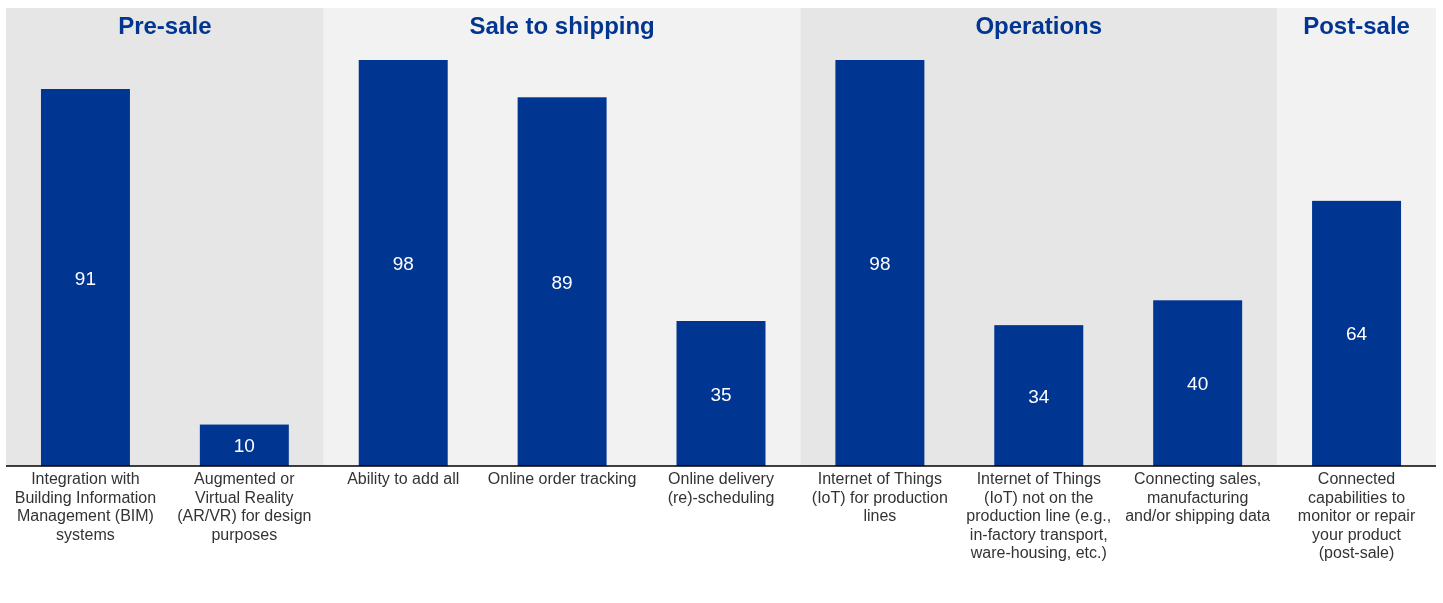 The width and height of the screenshot is (1443, 603). I want to click on band-label: Operations, so click(1039, 25).